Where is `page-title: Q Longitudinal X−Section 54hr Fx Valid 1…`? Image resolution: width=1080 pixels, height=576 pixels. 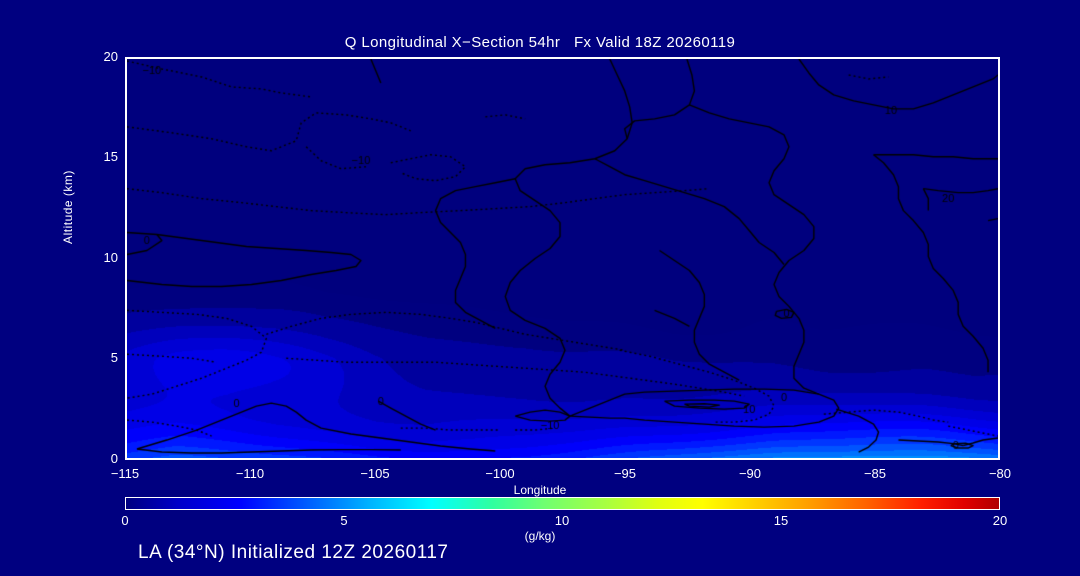 page-title: Q Longitudinal X−Section 54hr Fx Valid 1… is located at coordinates (540, 42).